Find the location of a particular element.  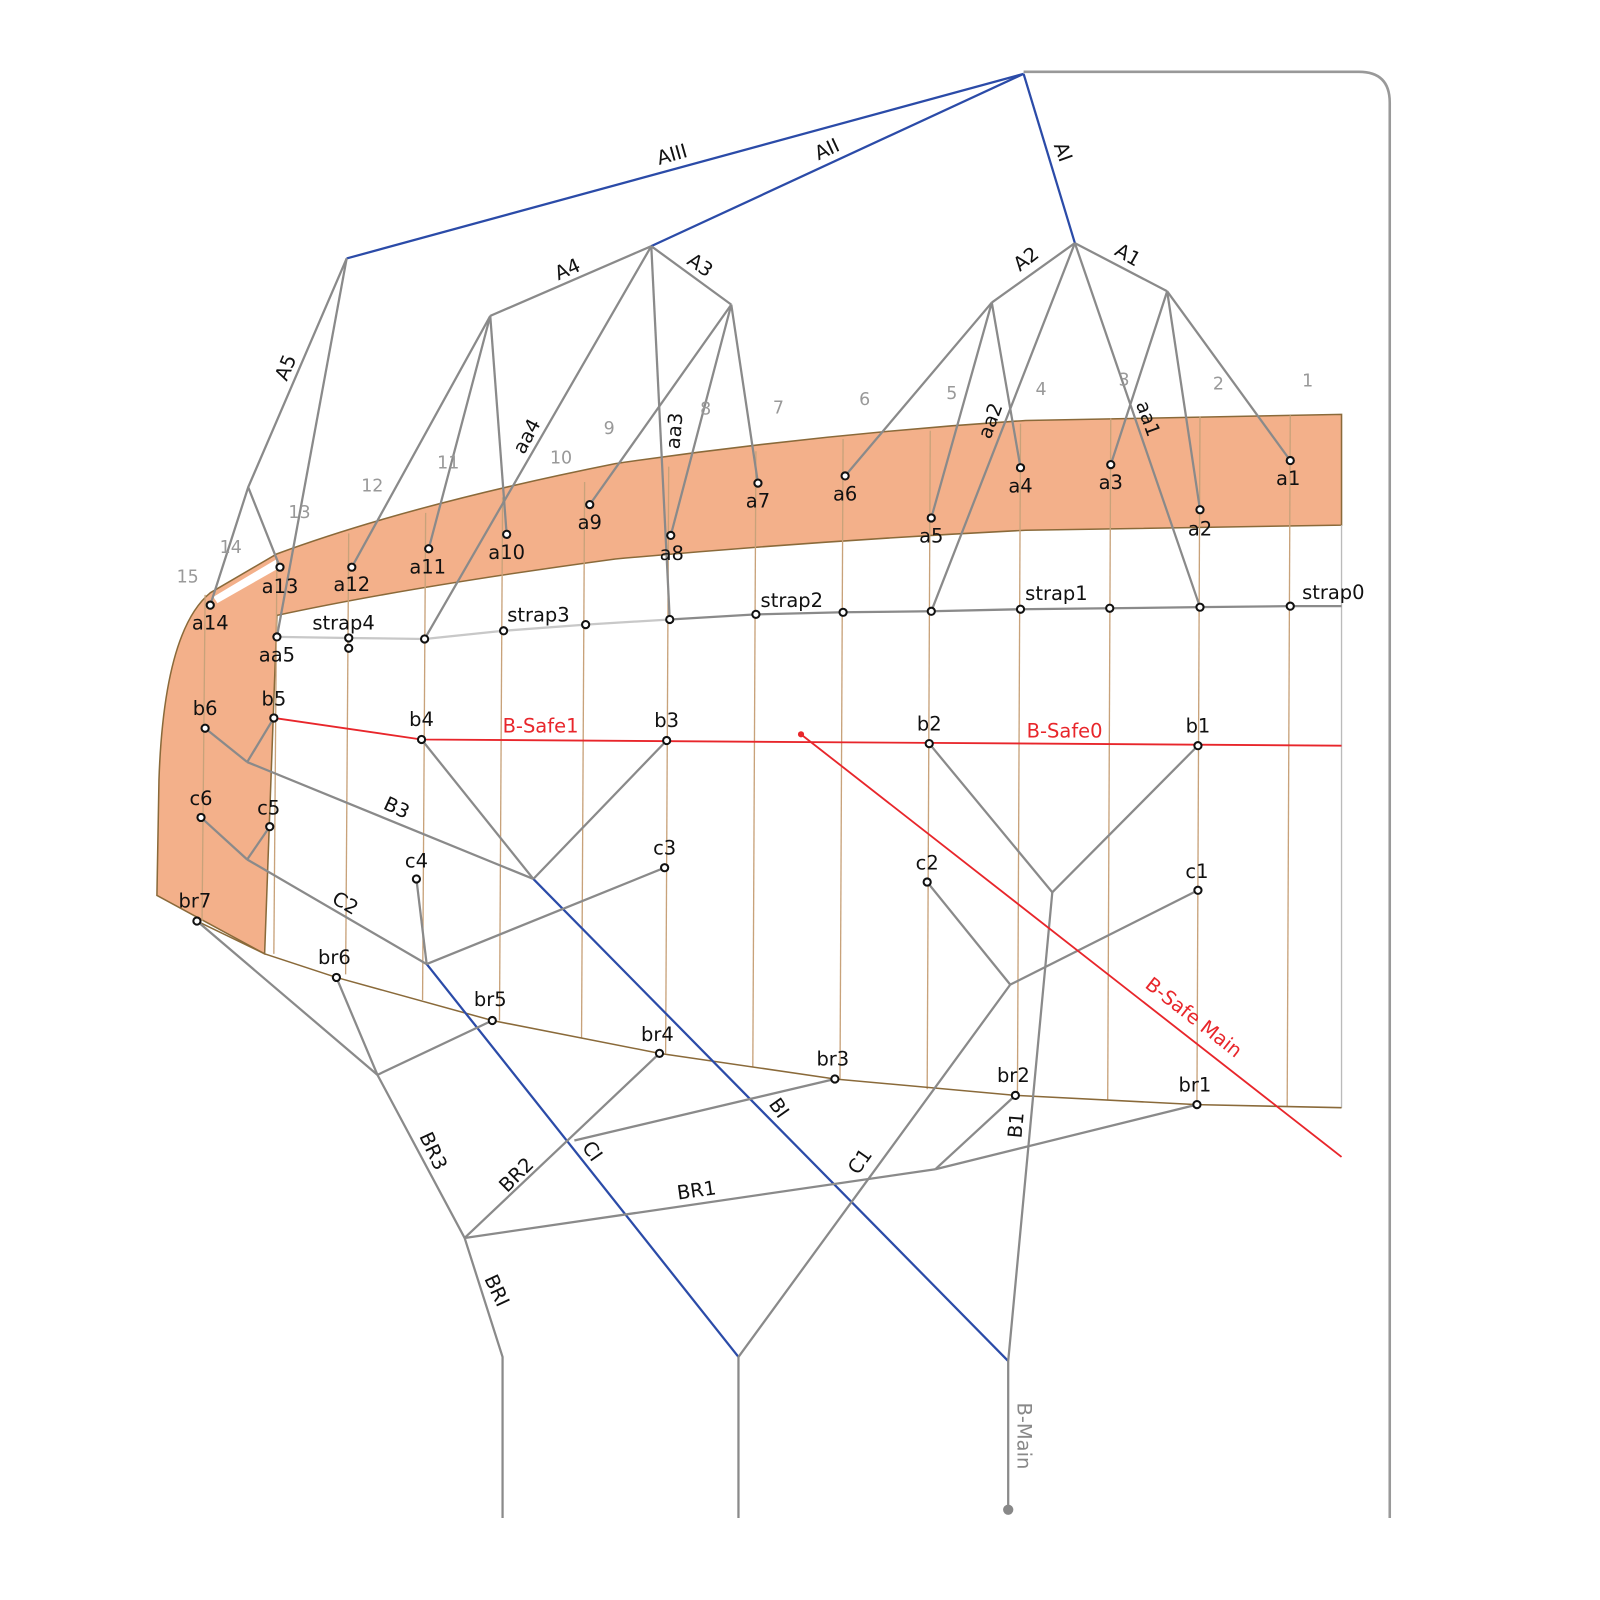

edge-label-aa3: aa3 is located at coordinates (674, 431).